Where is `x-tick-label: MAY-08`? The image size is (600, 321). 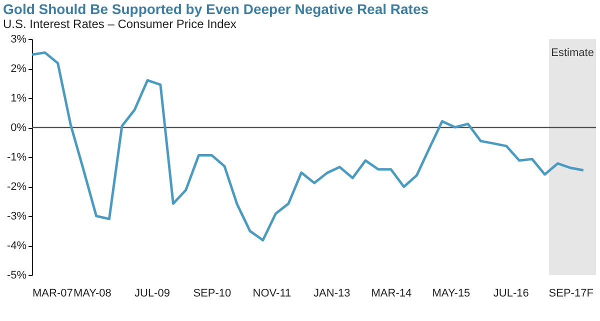
x-tick-label: MAY-08 is located at coordinates (92, 294).